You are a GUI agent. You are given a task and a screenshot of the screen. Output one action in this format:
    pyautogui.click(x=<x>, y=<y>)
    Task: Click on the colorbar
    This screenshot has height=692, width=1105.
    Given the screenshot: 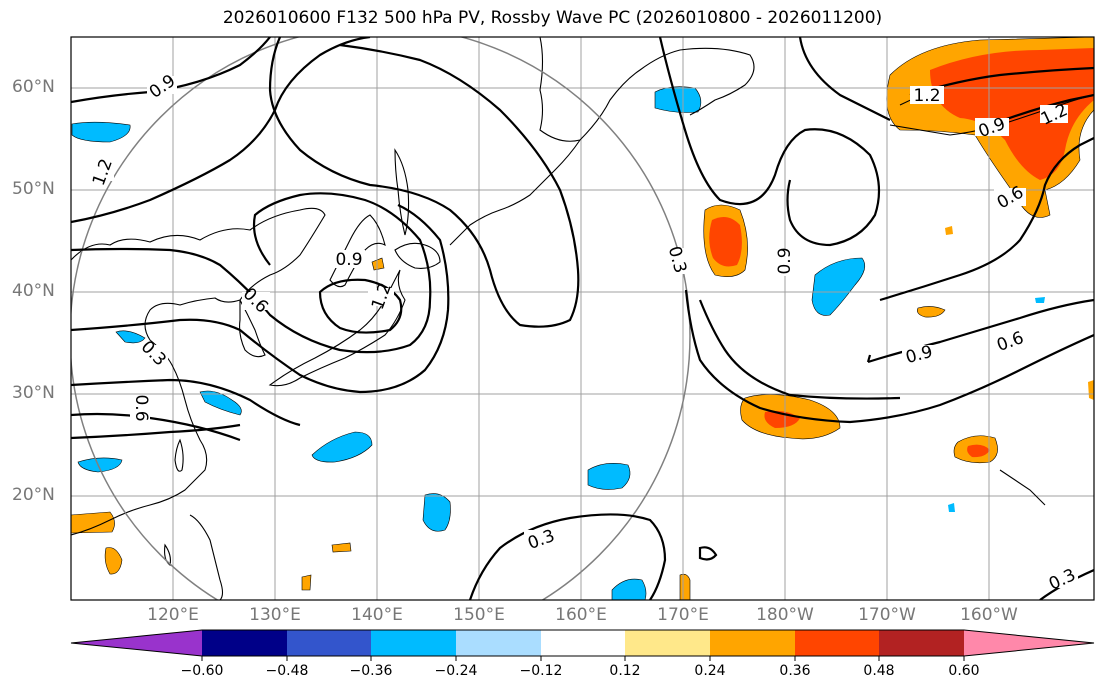 What is the action you would take?
    pyautogui.click(x=582, y=645)
    